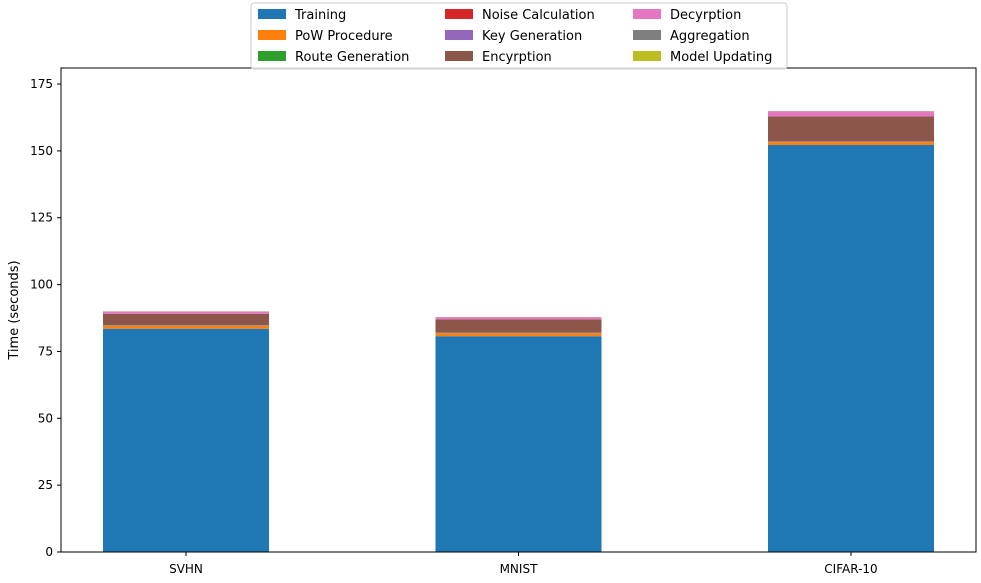 The width and height of the screenshot is (981, 583). What do you see at coordinates (186, 569) in the screenshot?
I see `x-tick-label: SVHN` at bounding box center [186, 569].